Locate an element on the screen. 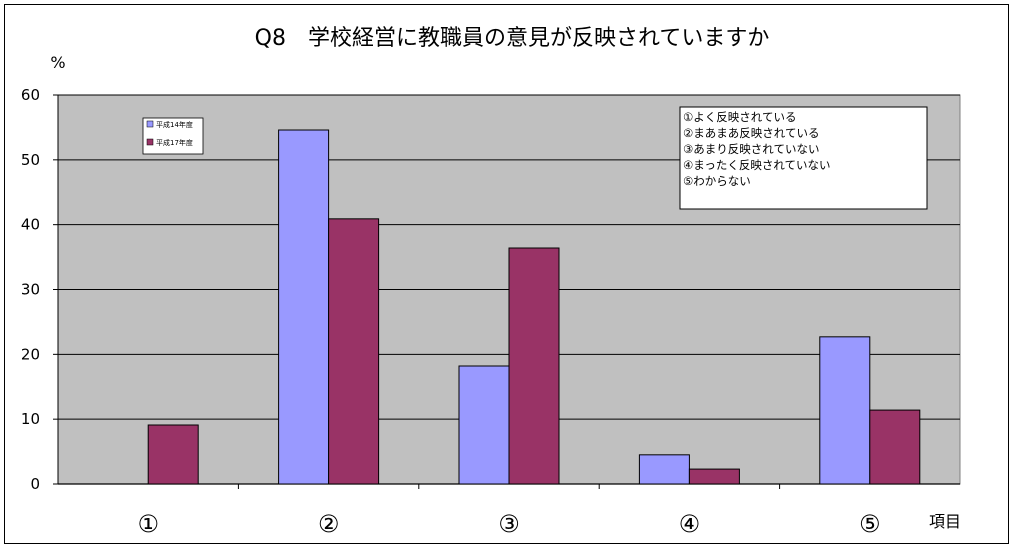 The height and width of the screenshot is (550, 1015). x-category-label: ③ is located at coordinates (509, 524).